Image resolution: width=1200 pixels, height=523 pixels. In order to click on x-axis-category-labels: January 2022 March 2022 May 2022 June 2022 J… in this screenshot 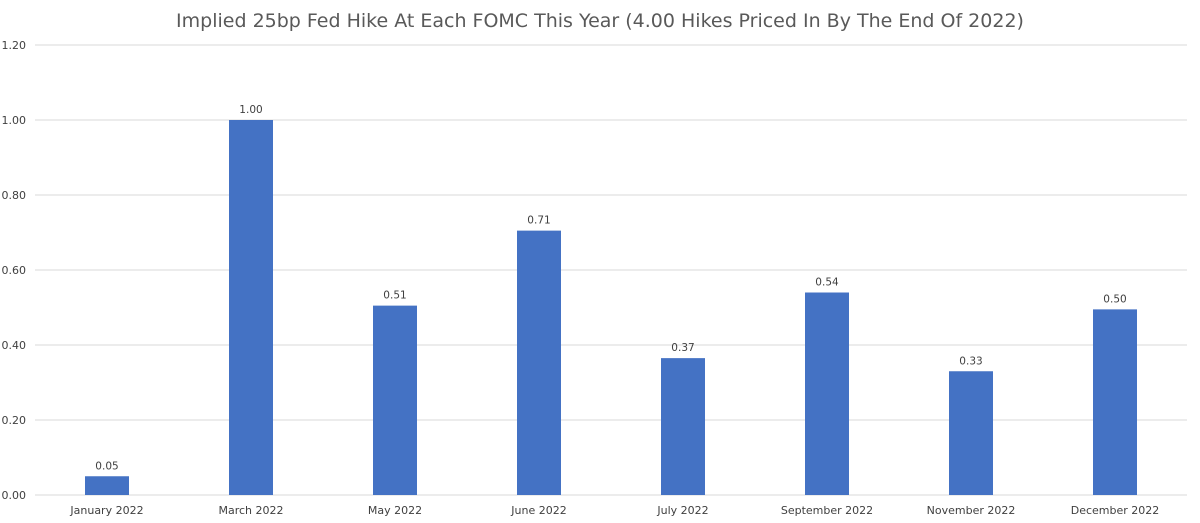, I will do `click(614, 510)`.